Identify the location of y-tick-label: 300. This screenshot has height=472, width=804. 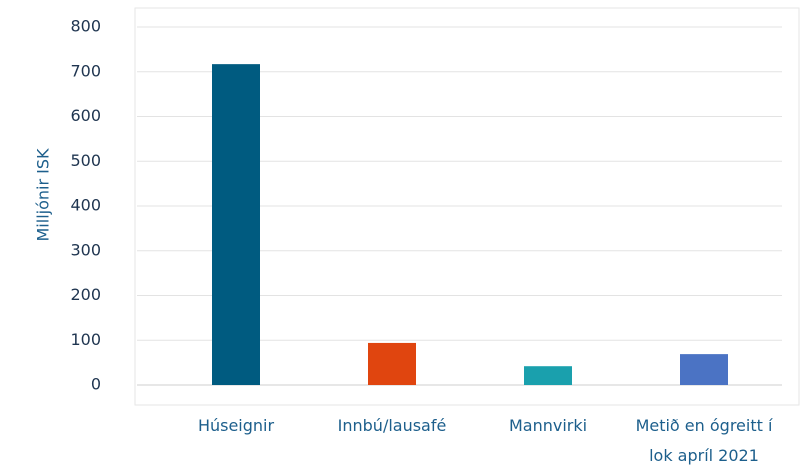
(85, 249).